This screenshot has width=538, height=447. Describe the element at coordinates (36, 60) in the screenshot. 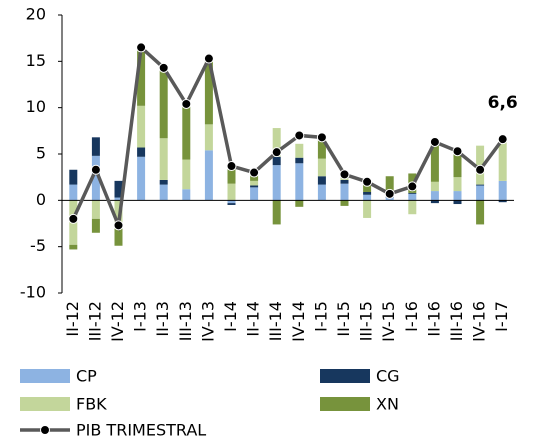

I see `y-tick-label: 15` at that location.